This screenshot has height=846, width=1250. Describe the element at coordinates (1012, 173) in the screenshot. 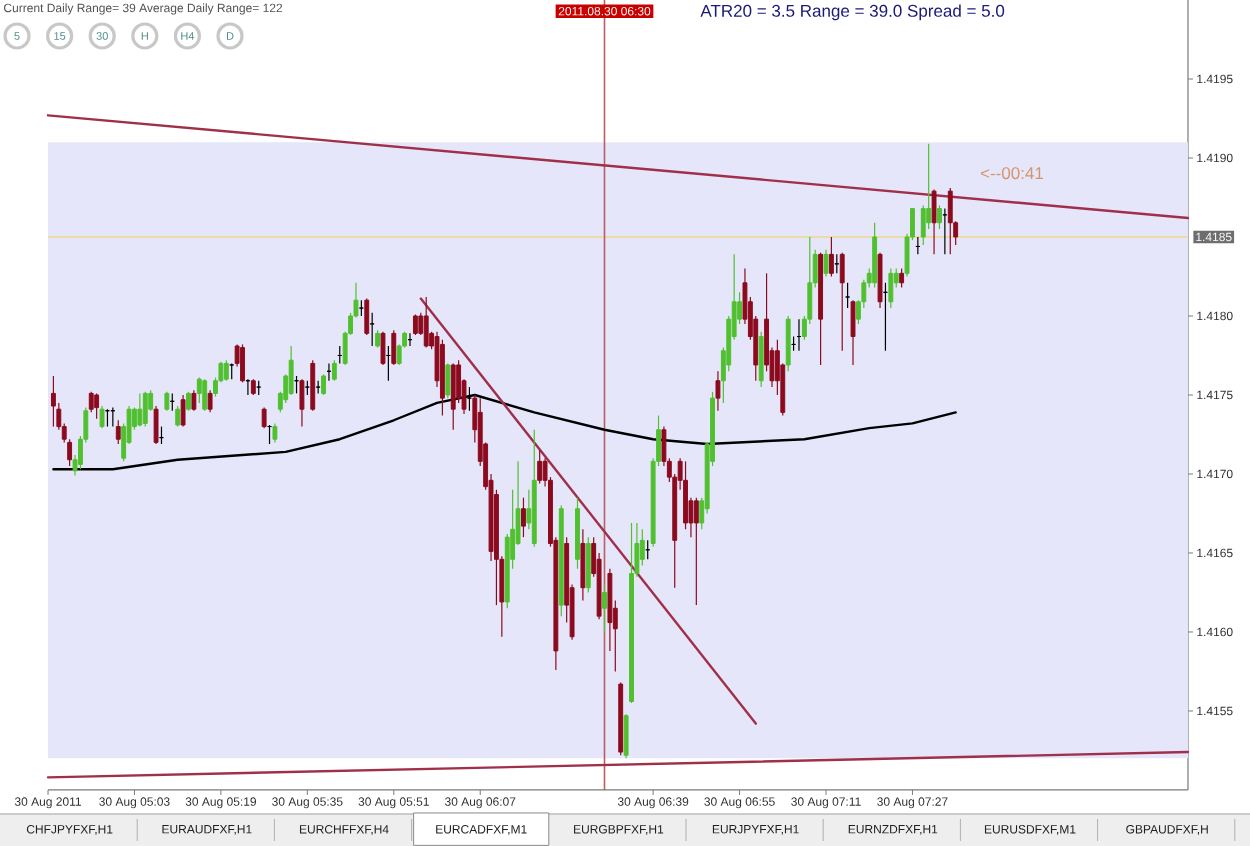

I see `annotation: <--00:41` at that location.